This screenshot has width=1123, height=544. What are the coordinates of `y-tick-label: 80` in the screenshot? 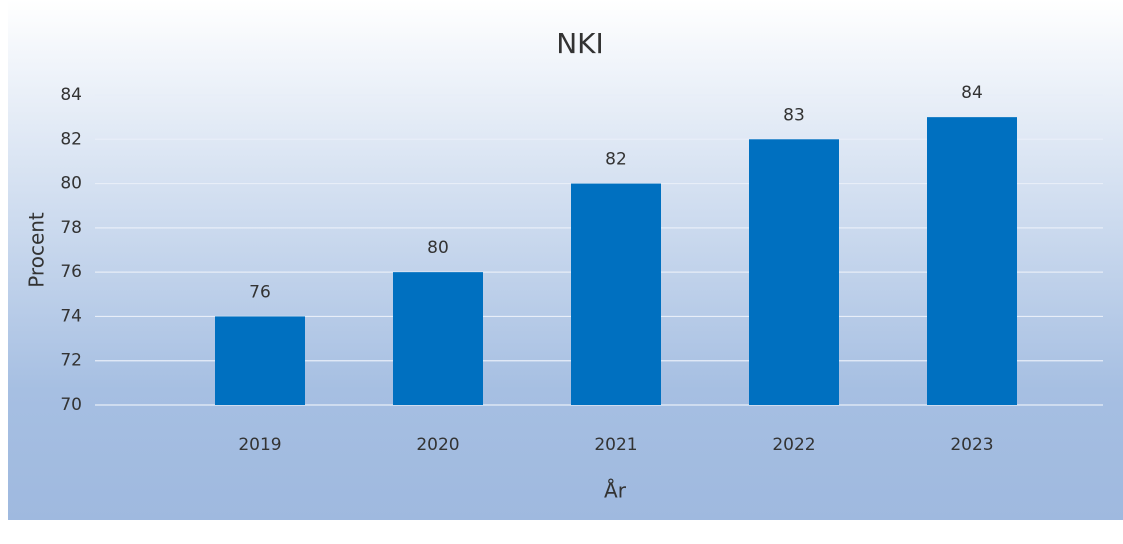 It's located at (71, 184).